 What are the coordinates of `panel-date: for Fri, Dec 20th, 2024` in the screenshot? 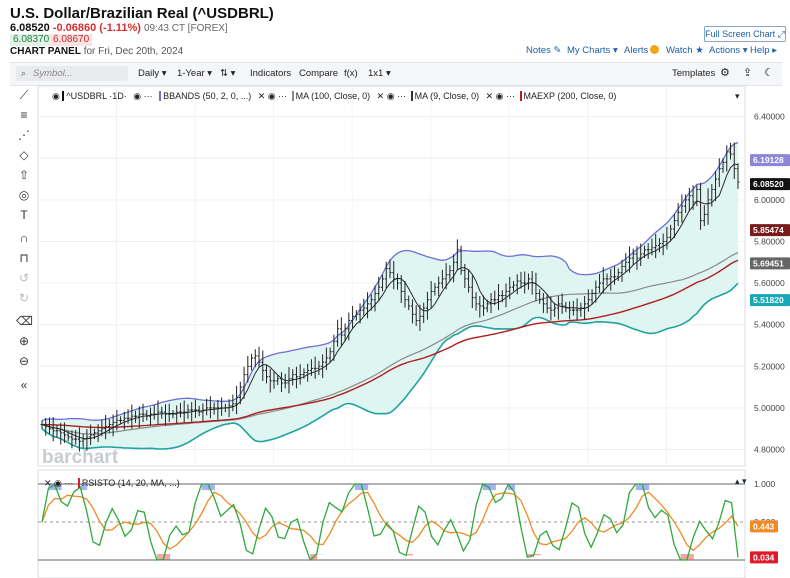 It's located at (133, 51).